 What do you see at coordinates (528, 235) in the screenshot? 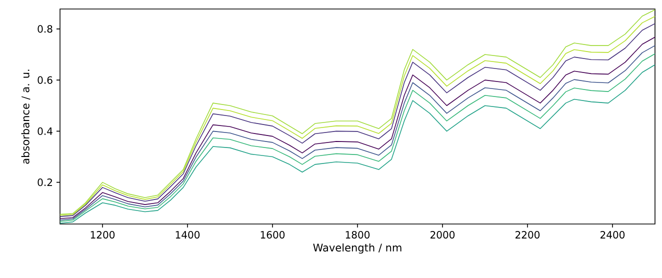
I see `x-tick-label: 2200` at bounding box center [528, 235].